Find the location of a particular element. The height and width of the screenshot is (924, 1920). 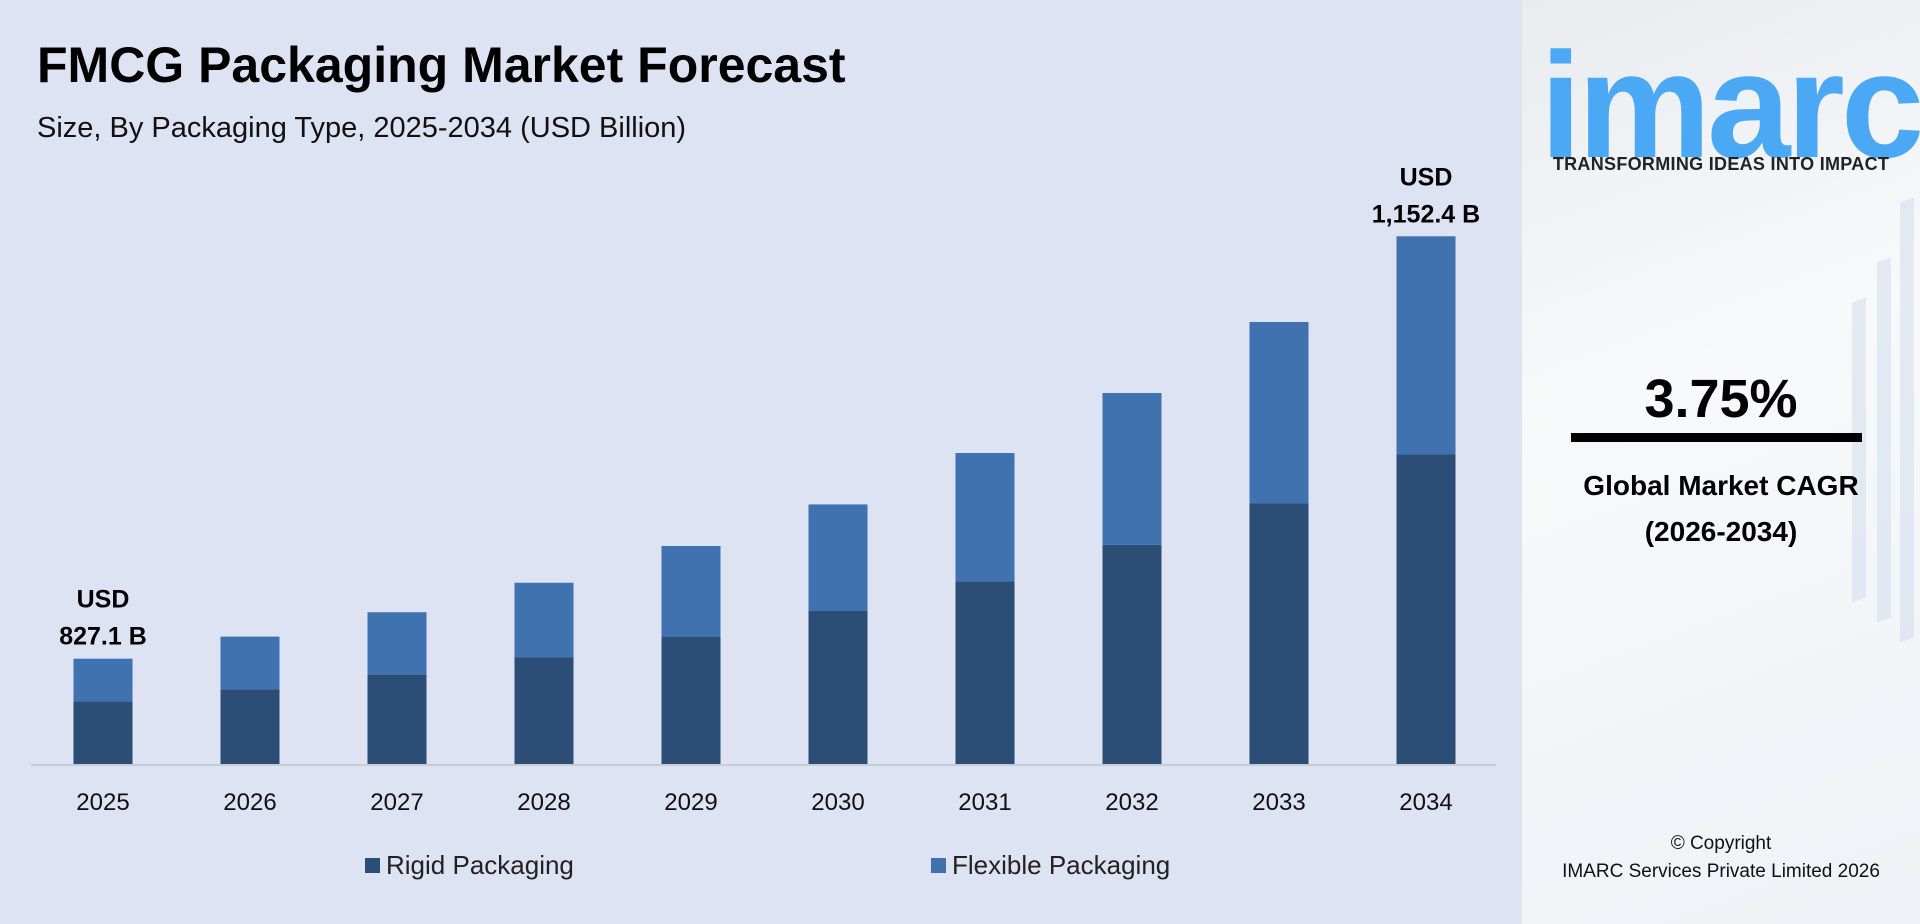

legend-item-rigid: Rigid Packaging is located at coordinates (469, 865).